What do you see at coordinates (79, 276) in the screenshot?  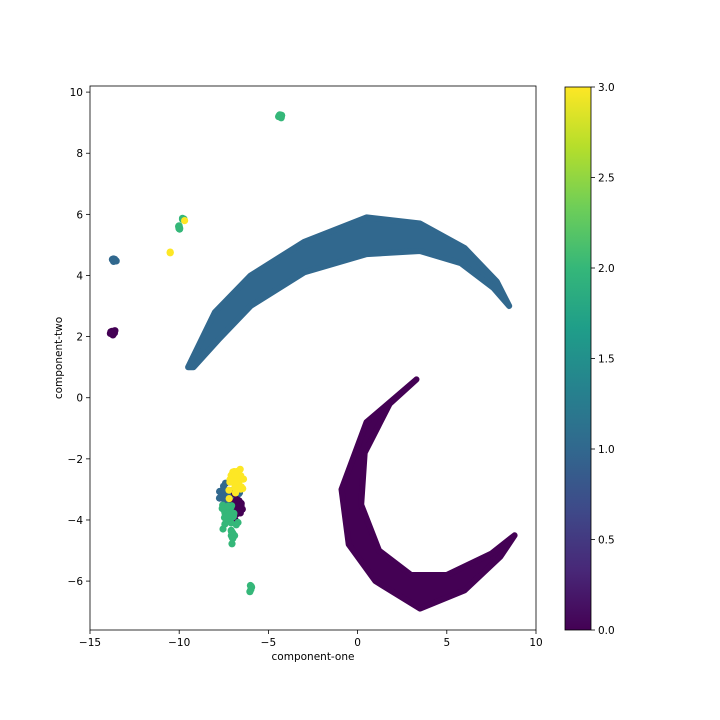 I see `y-tick-label: 4` at bounding box center [79, 276].